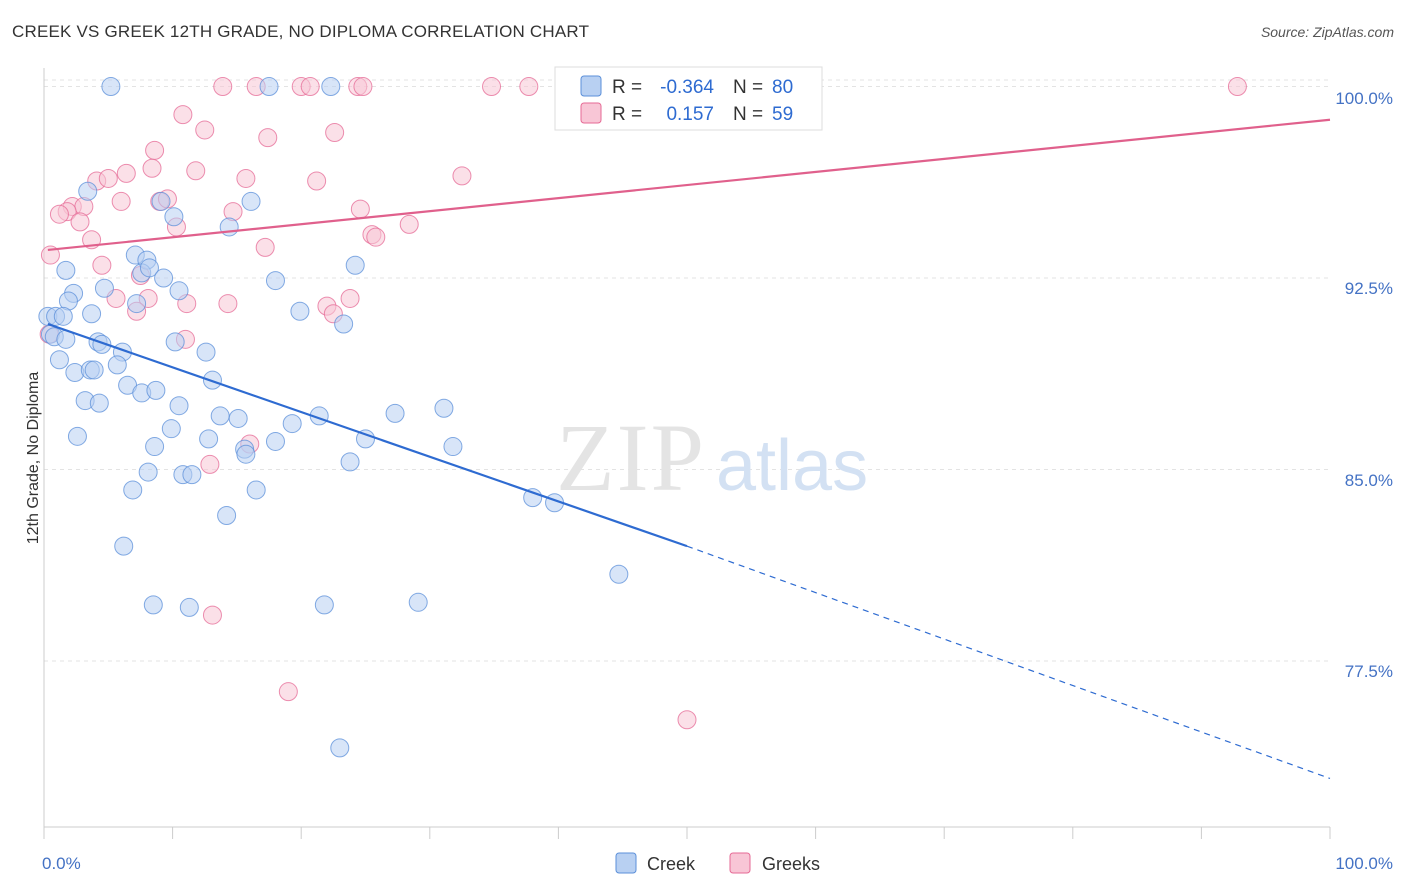 The width and height of the screenshot is (1406, 892). I want to click on y-tick-label-92-5: 92.5%, so click(1369, 288).